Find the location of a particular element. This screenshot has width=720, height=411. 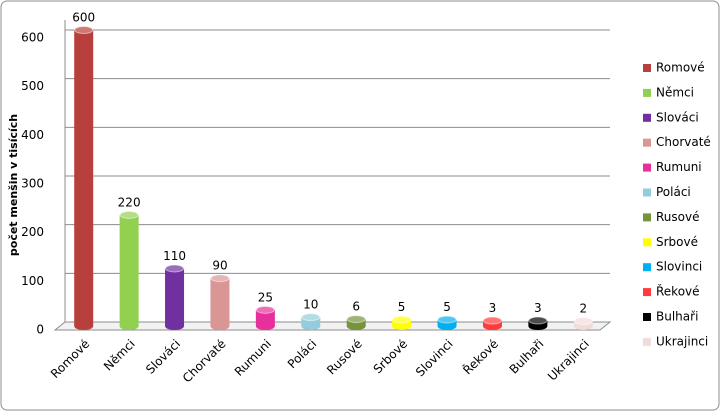

y-tick-label: 500 is located at coordinates (32, 86).